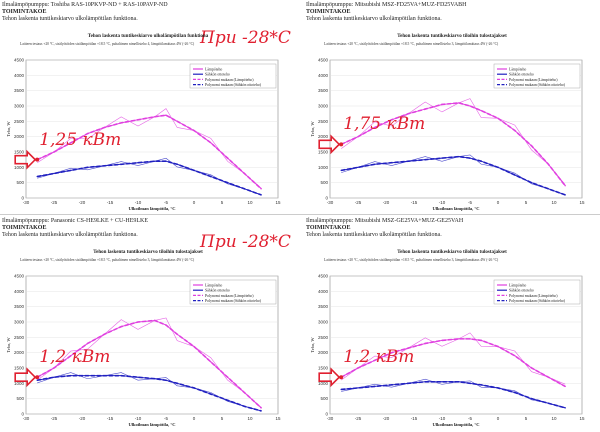  I want to click on y-tick-label: 1500, so click(323, 368).